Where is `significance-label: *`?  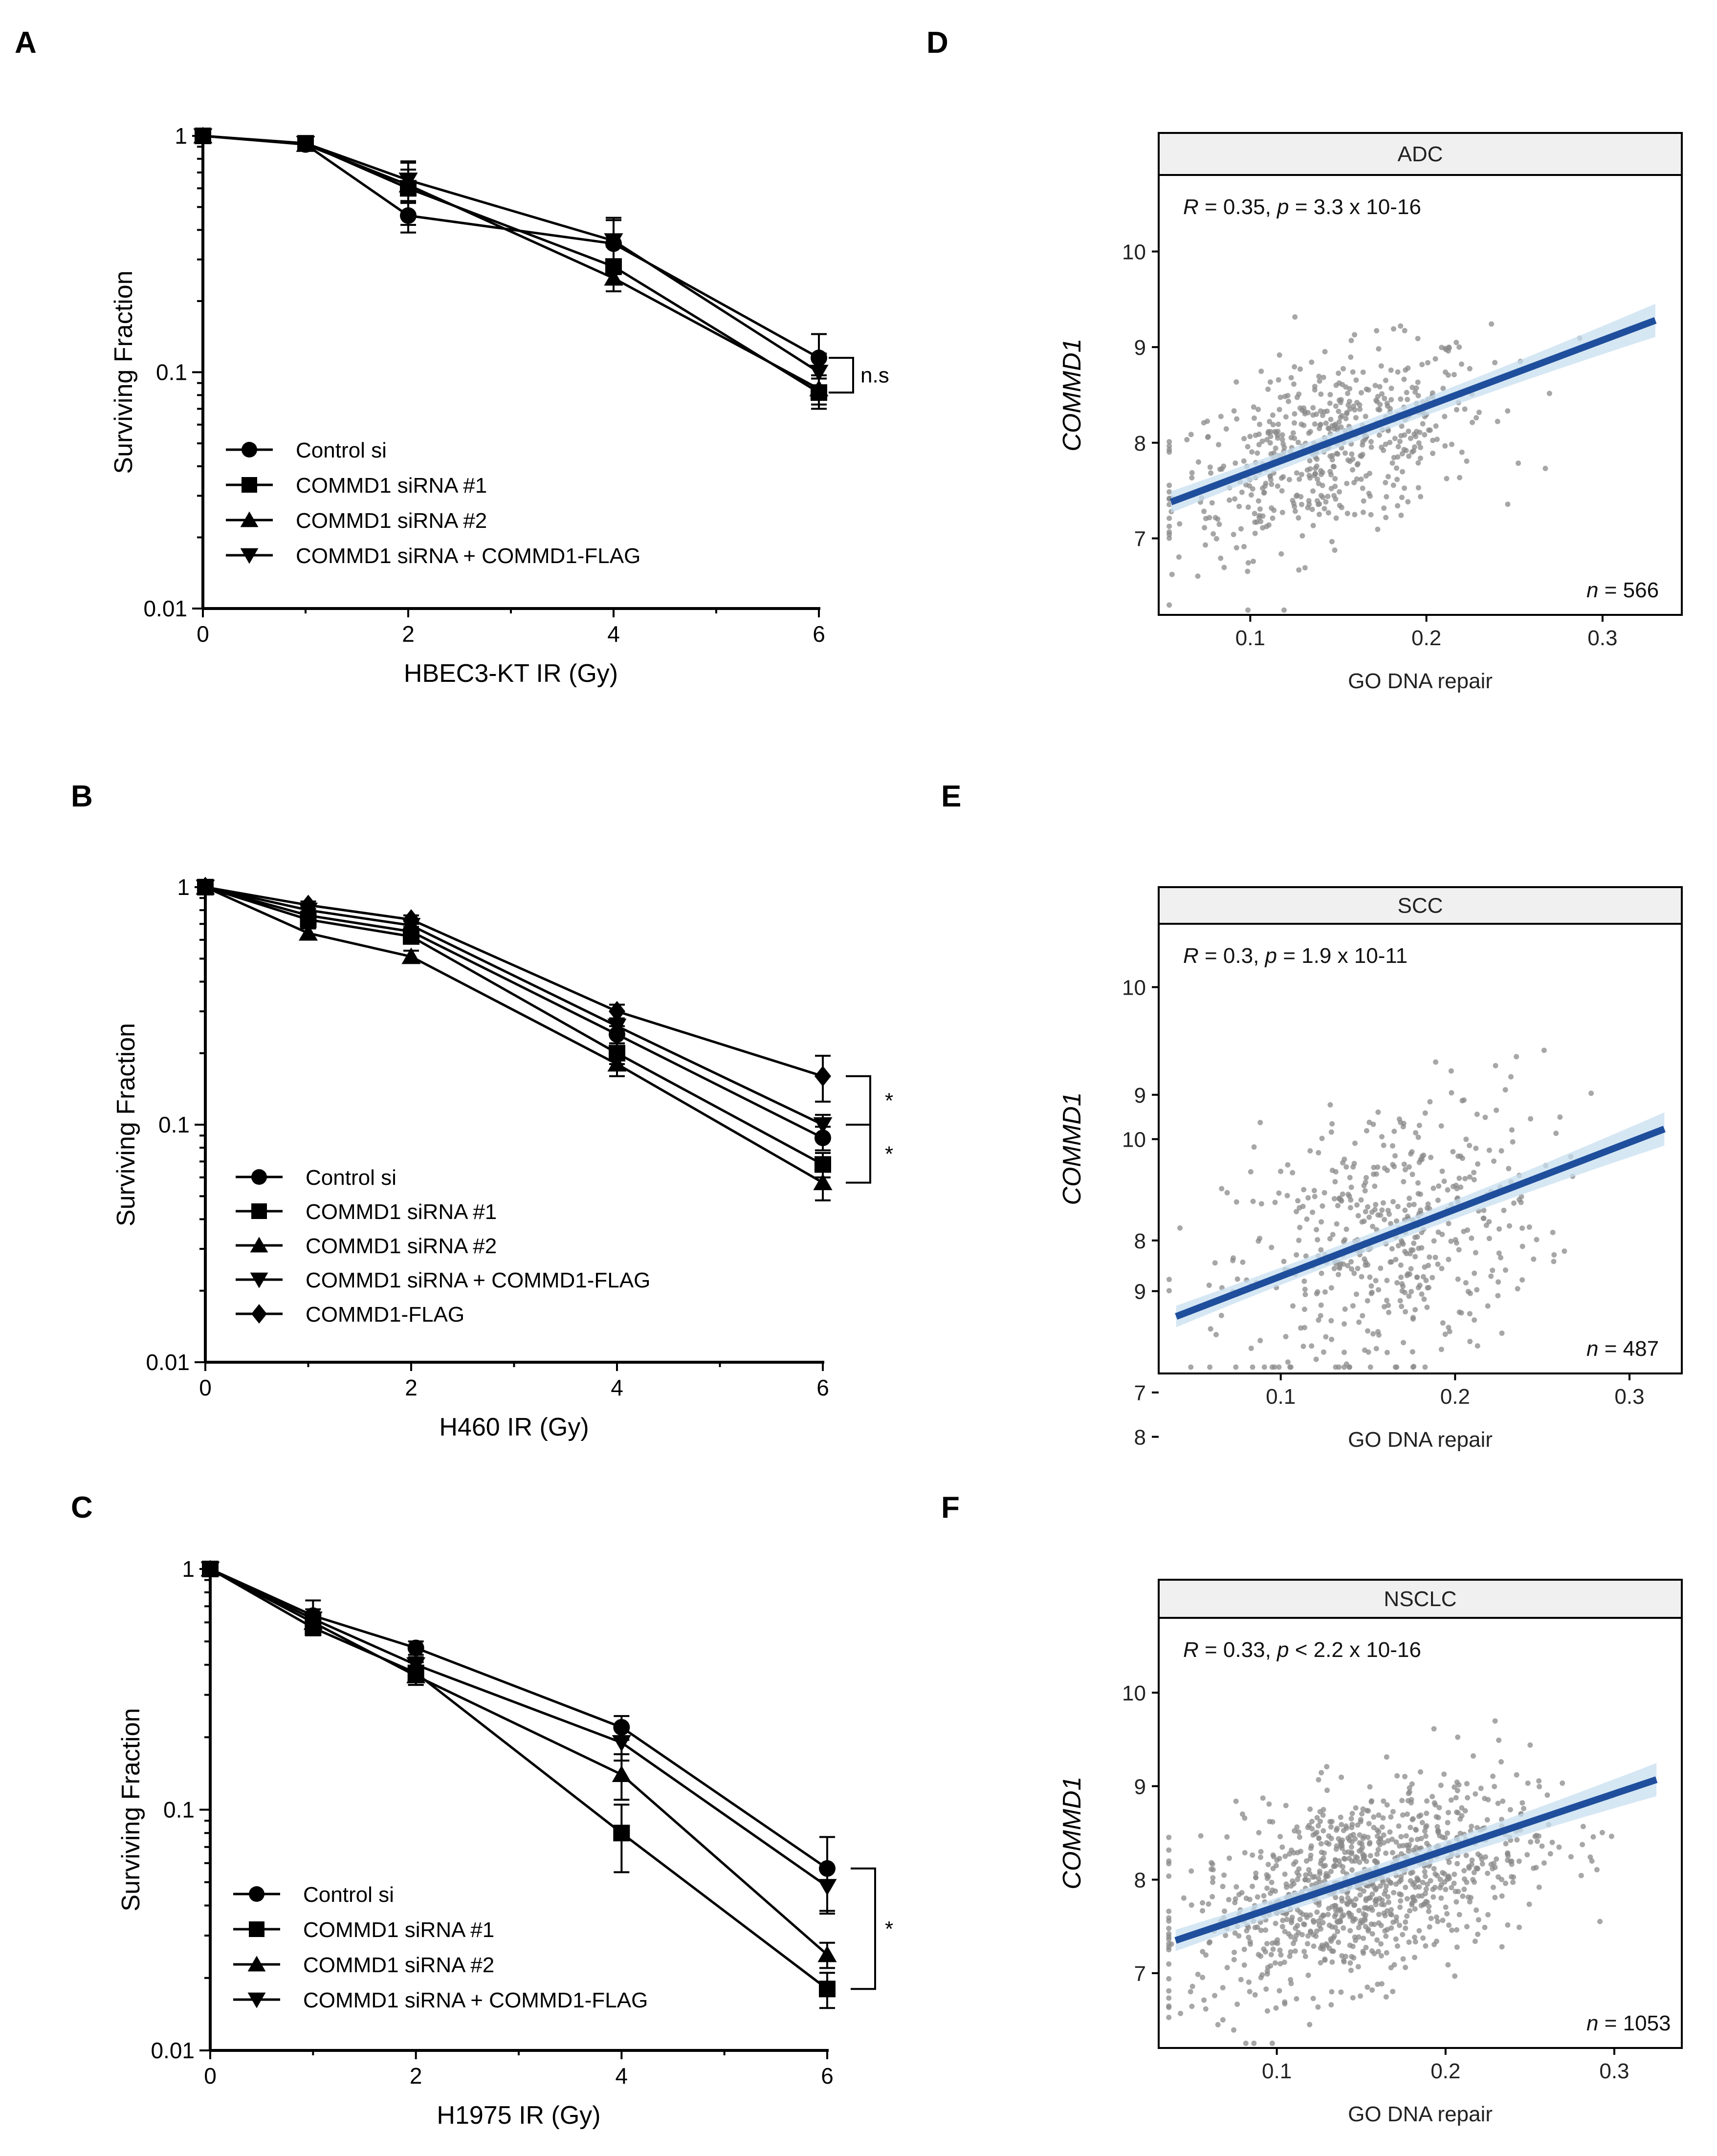 significance-label: * is located at coordinates (889, 1101).